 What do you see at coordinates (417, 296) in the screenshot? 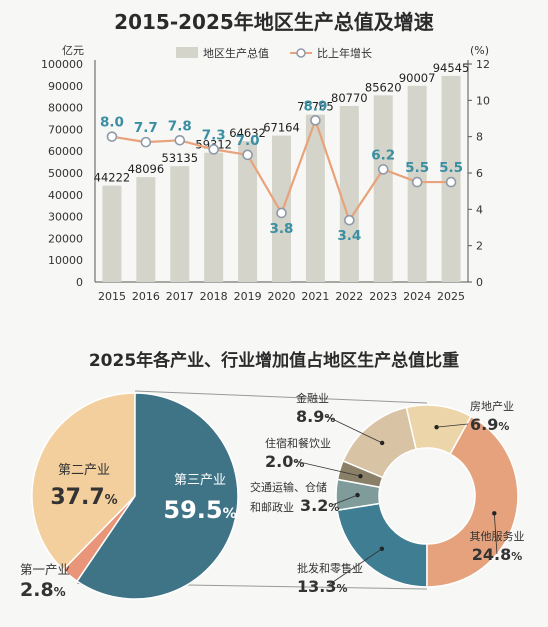
I see `x-tick-label: 2024` at bounding box center [417, 296].